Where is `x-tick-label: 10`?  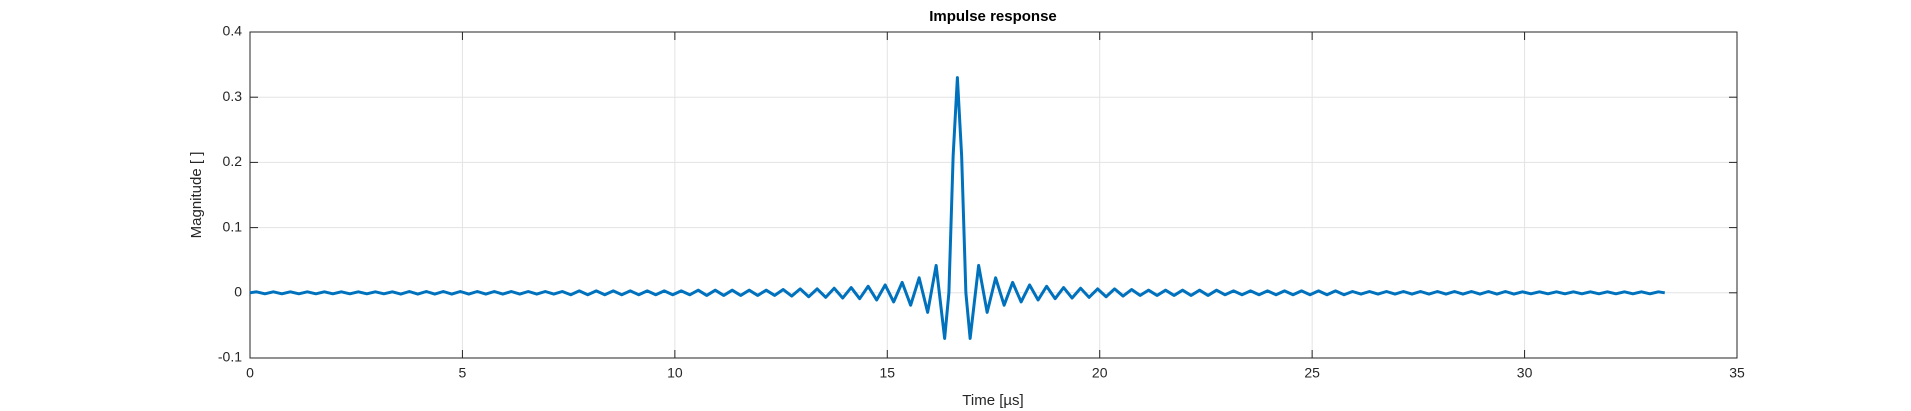 x-tick-label: 10 is located at coordinates (675, 373).